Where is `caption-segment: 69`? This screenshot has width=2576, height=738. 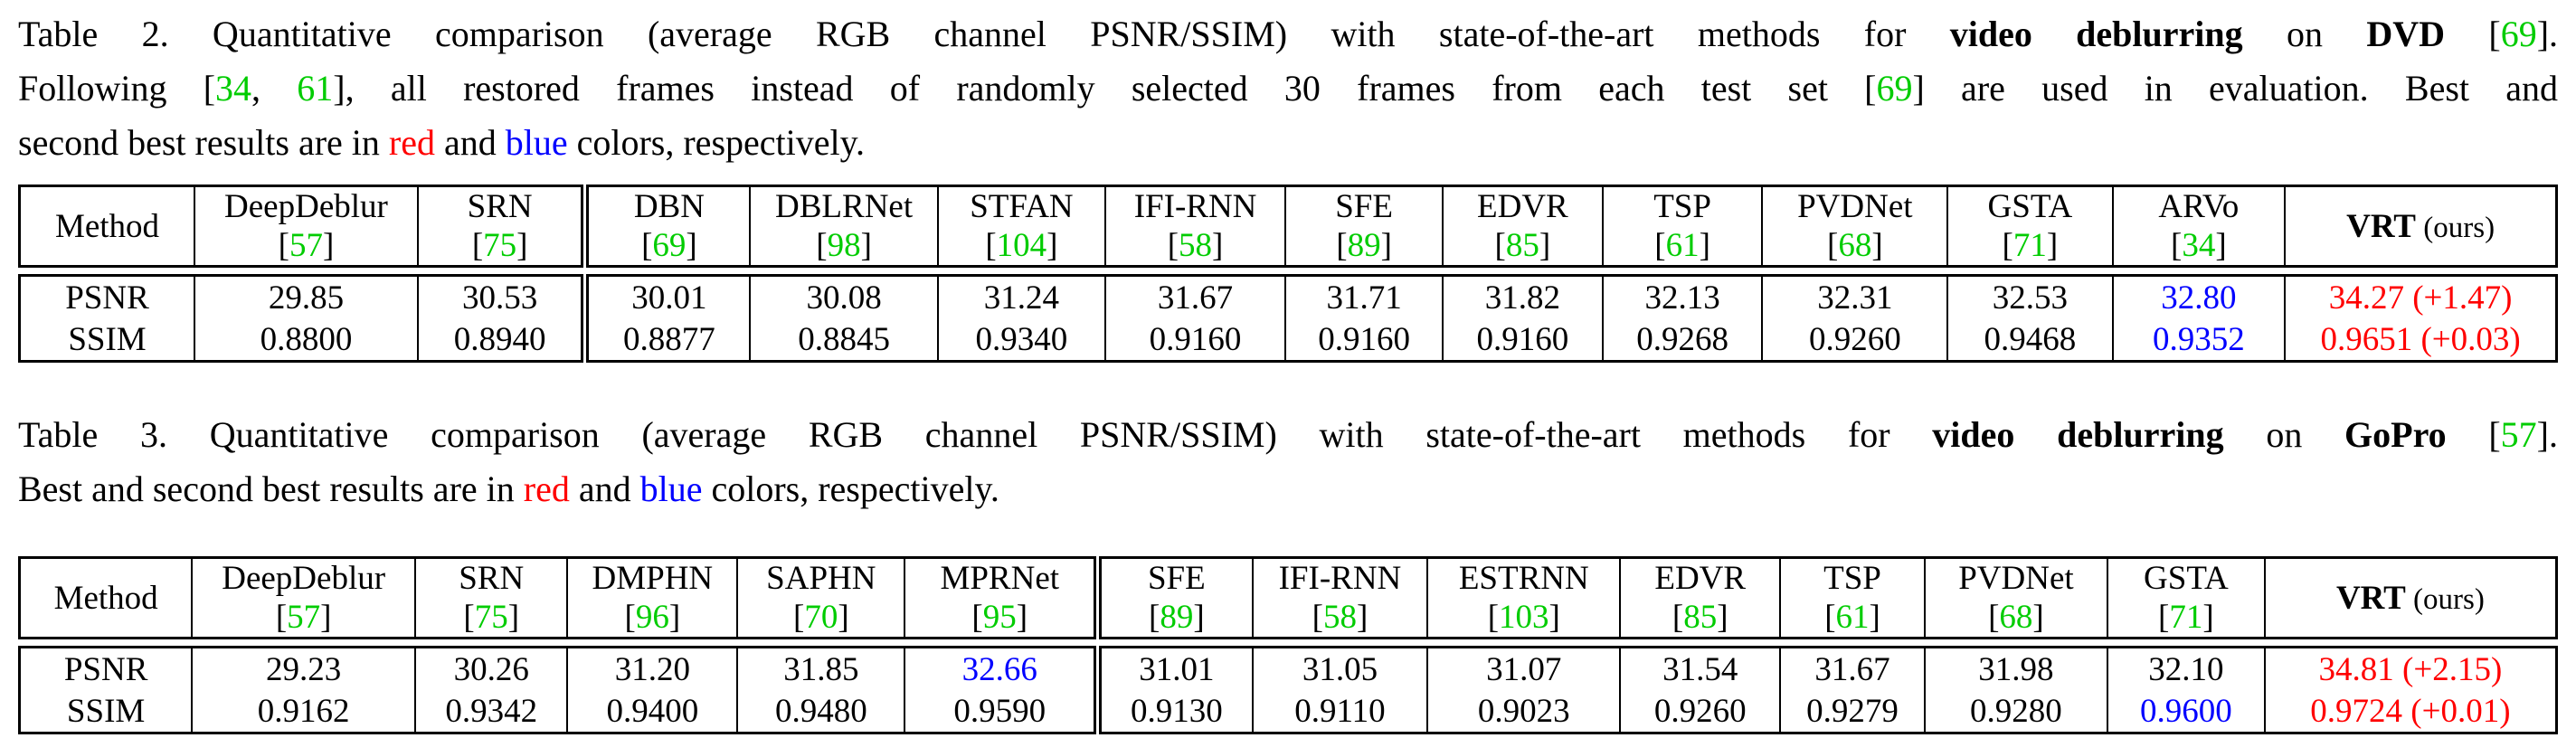 caption-segment: 69 is located at coordinates (1895, 88).